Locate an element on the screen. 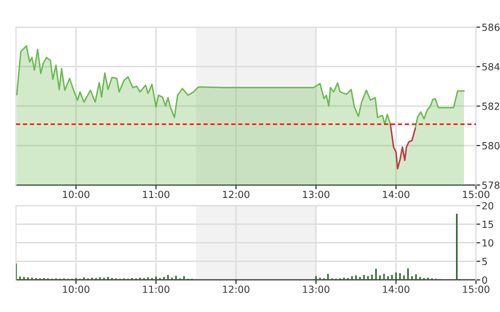 This screenshot has height=312, width=500. y-tick-label: 580 is located at coordinates (491, 146).